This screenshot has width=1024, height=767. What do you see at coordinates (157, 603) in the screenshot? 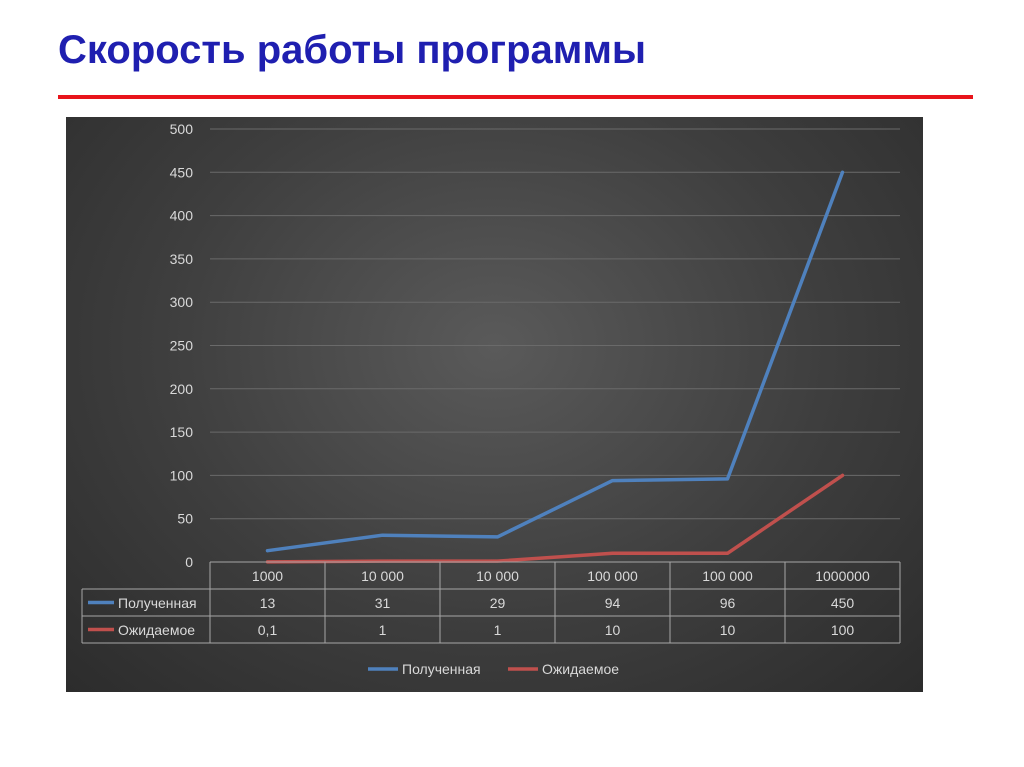
I see `table-series-name: Полученная` at bounding box center [157, 603].